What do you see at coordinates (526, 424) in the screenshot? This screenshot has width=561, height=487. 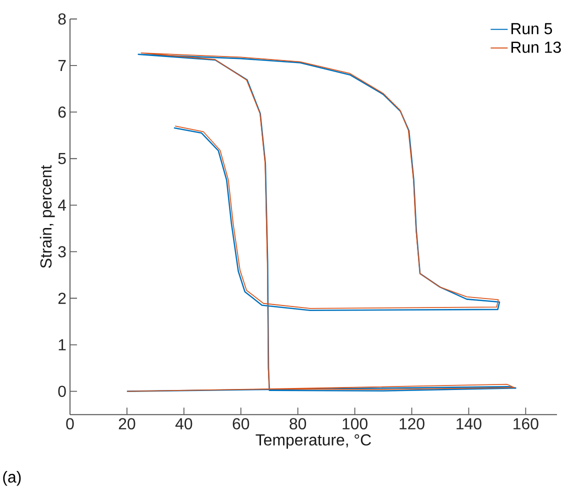 I see `x-tick-label: 160` at bounding box center [526, 424].